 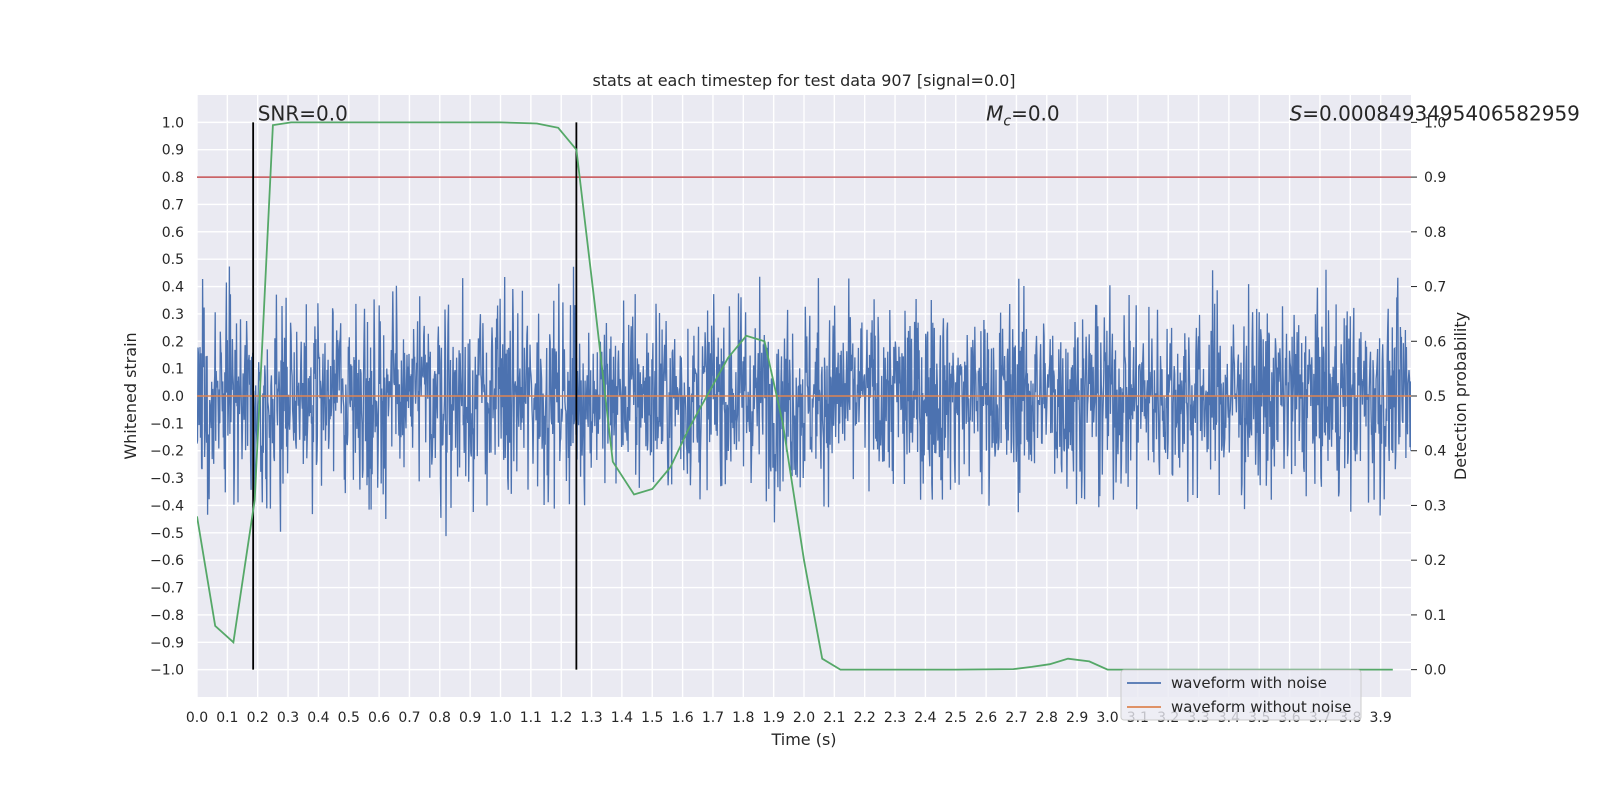 I want to click on y2-tick-label: 0.6, so click(x=1435, y=342).